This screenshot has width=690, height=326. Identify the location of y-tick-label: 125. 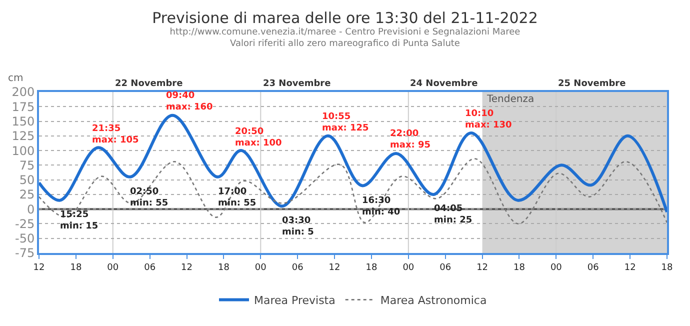
(23, 136).